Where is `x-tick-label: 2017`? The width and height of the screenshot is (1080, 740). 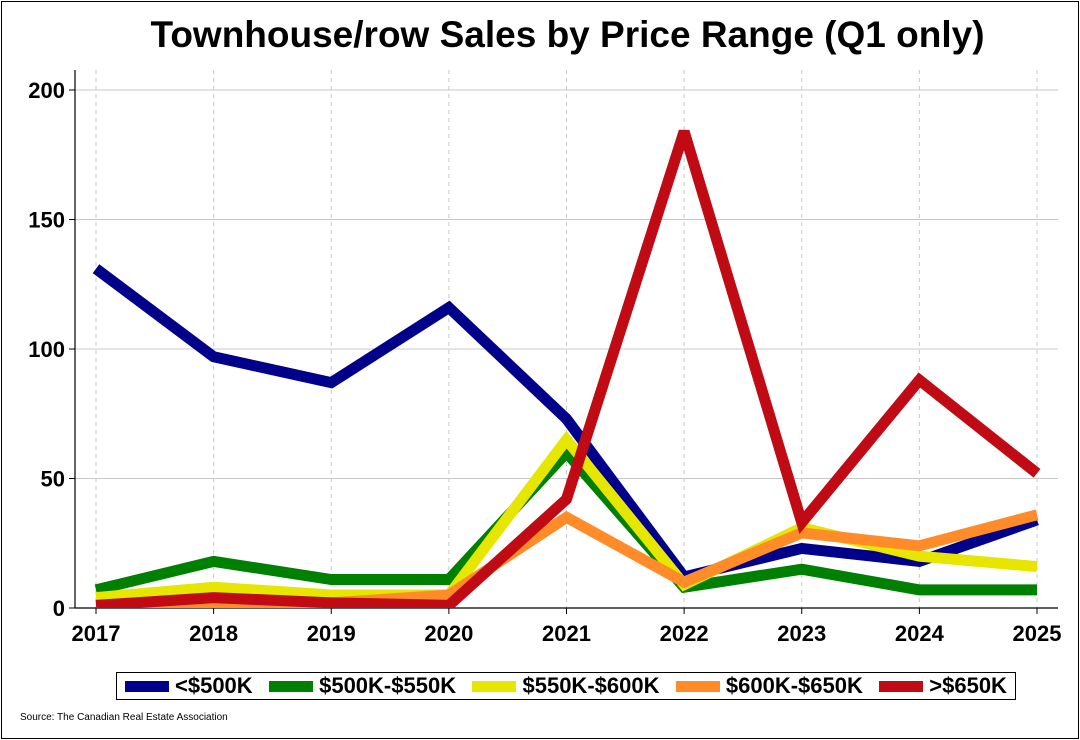 x-tick-label: 2017 is located at coordinates (96, 633).